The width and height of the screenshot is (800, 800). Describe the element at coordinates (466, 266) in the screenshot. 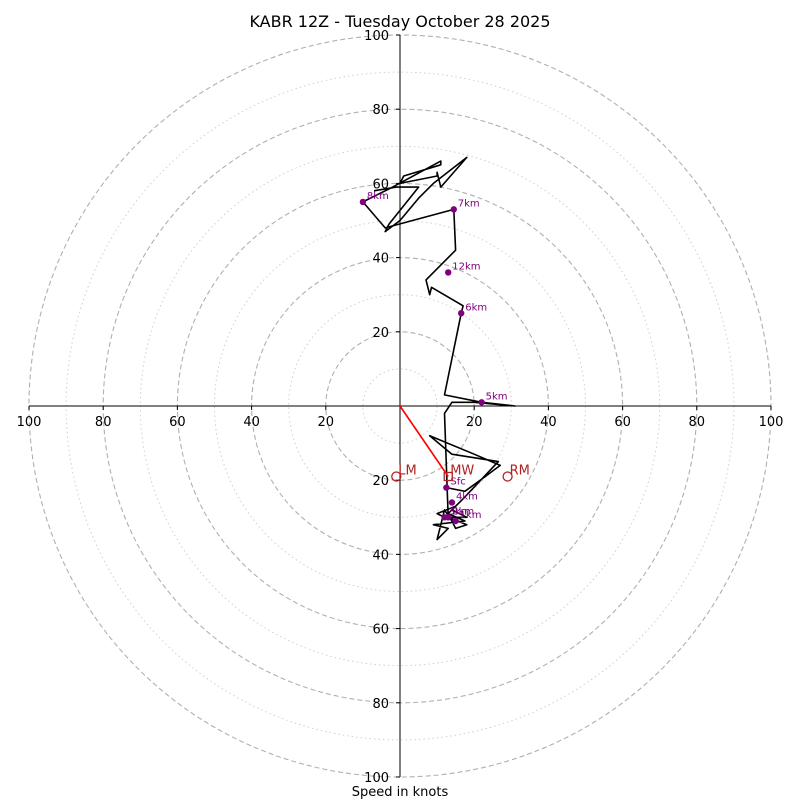

I see `height-marker-label: 12km` at that location.